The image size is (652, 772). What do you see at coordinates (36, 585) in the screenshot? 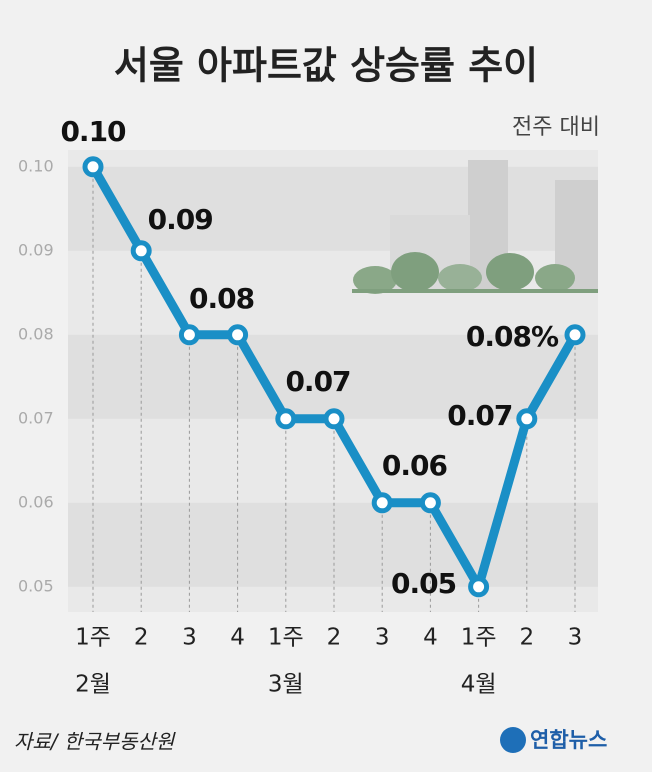
I see `y-tick-label: 0.05` at bounding box center [36, 585].